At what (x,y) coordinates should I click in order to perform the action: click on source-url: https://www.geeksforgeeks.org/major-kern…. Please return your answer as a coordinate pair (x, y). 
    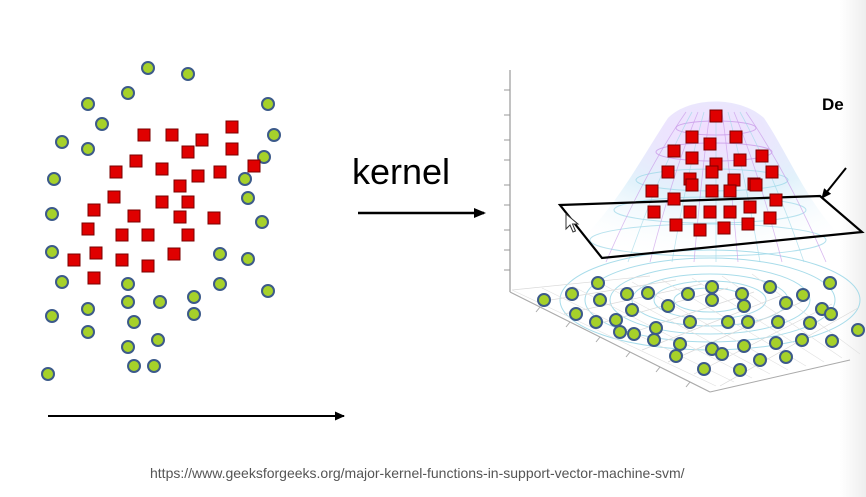
    Looking at the image, I should click on (417, 473).